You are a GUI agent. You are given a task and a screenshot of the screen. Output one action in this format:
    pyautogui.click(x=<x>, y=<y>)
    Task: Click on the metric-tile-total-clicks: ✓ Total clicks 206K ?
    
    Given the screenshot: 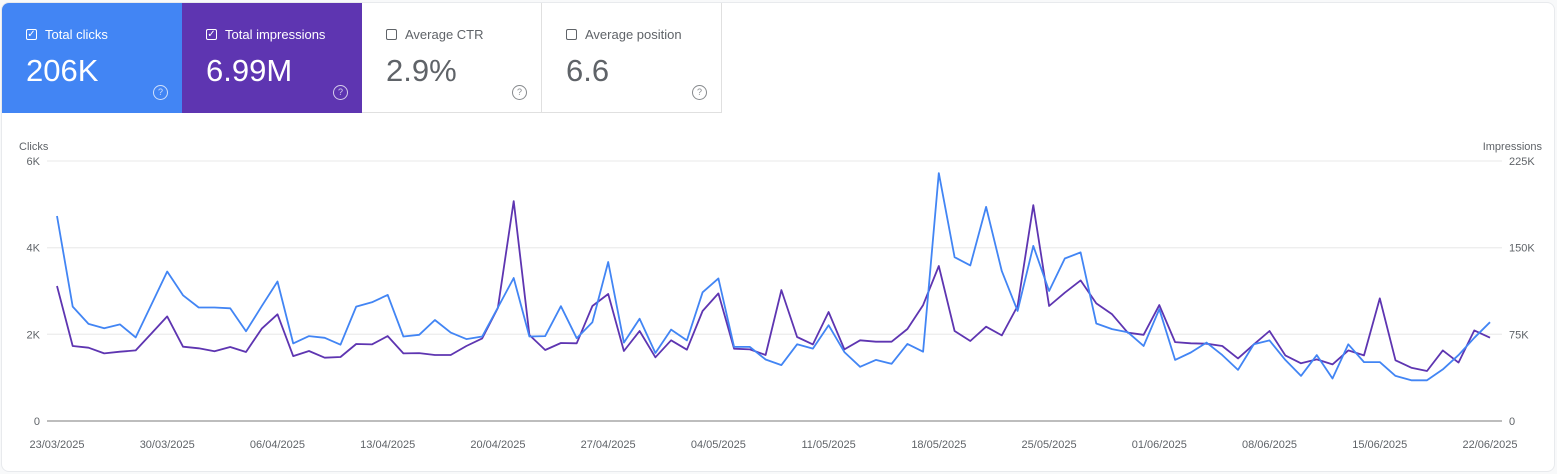 What is the action you would take?
    pyautogui.click(x=92, y=58)
    